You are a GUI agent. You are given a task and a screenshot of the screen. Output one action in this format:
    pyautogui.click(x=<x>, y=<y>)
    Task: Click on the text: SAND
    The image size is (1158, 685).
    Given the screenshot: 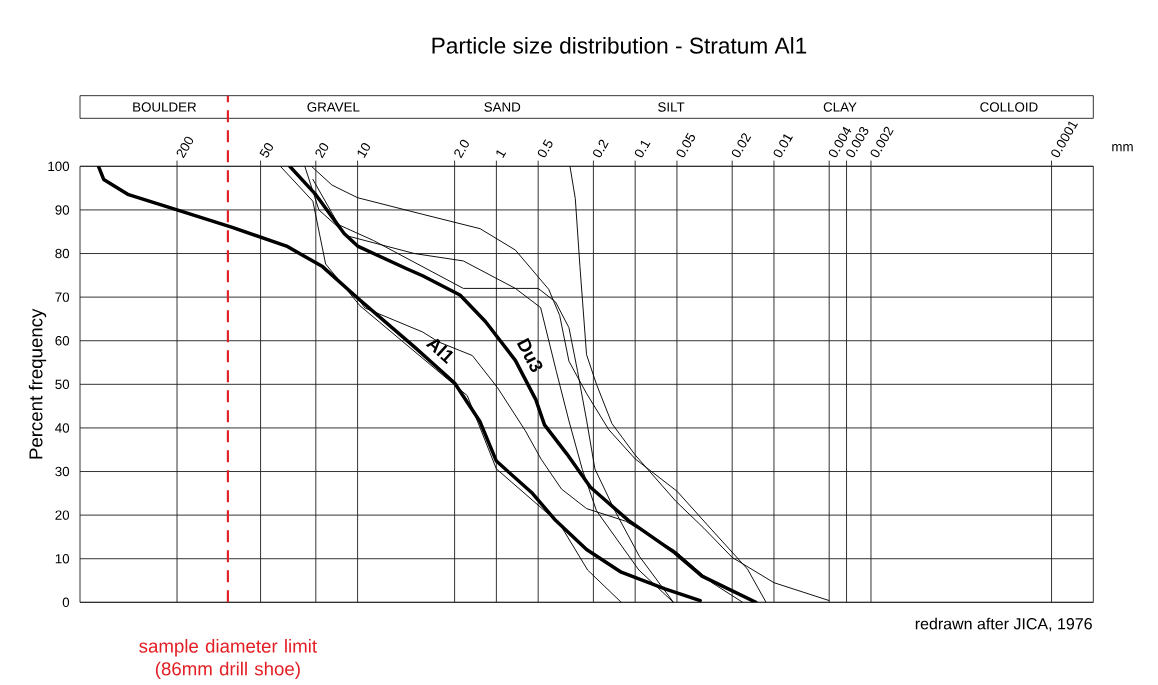 What is the action you would take?
    pyautogui.click(x=502, y=107)
    